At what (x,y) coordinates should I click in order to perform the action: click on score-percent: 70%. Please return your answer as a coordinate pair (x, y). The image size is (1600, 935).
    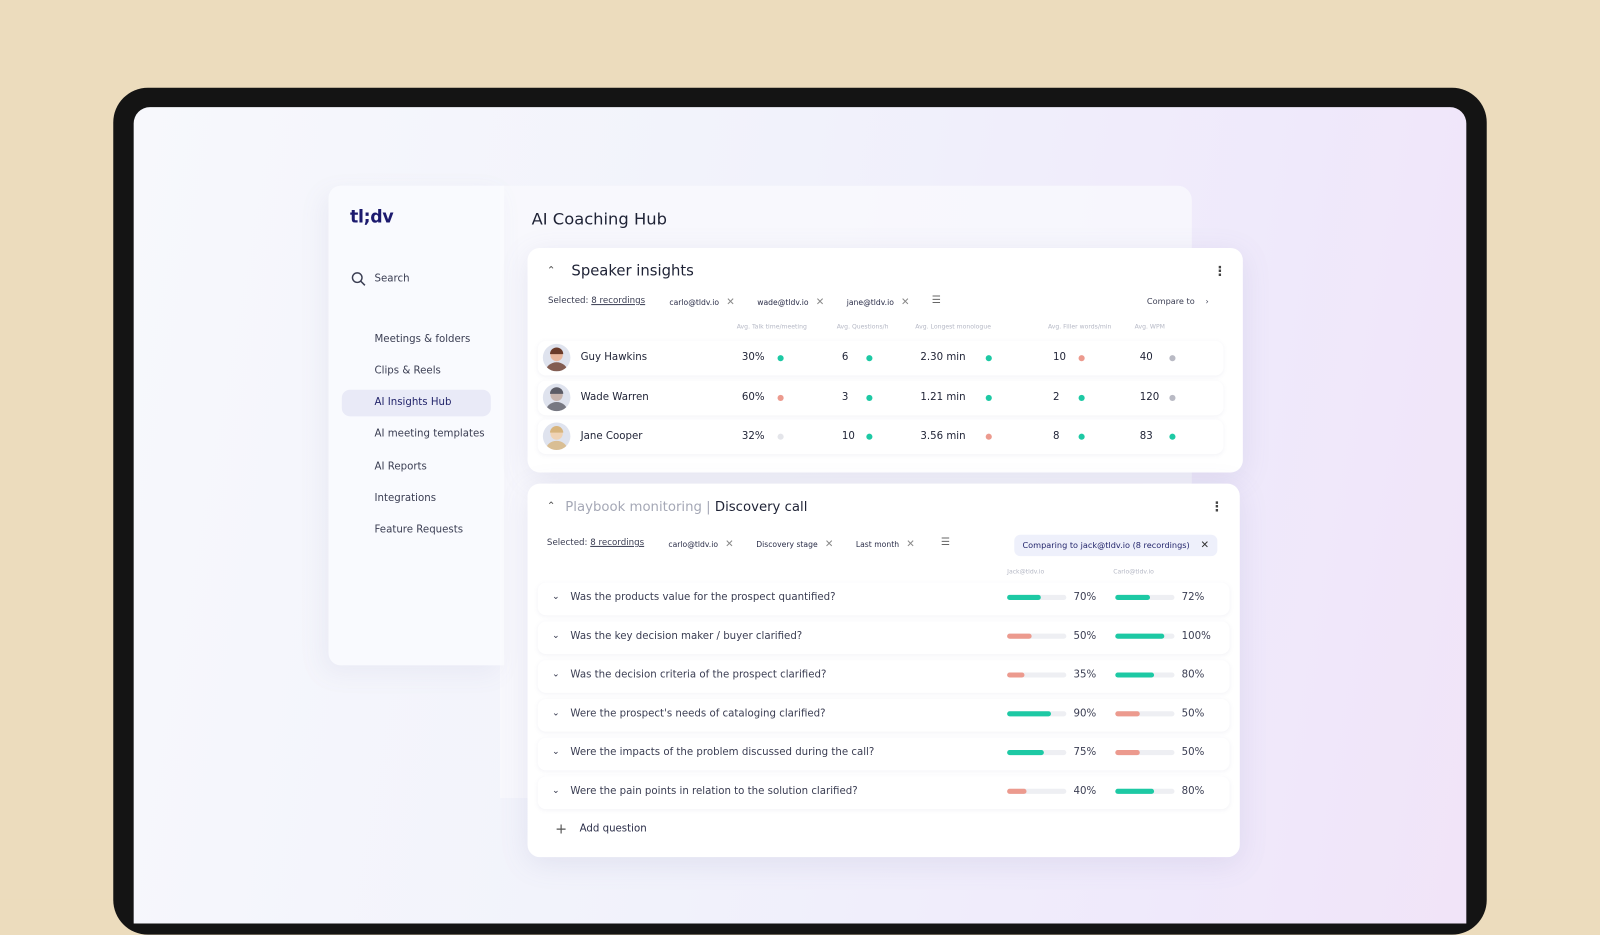
    Looking at the image, I should click on (1085, 597).